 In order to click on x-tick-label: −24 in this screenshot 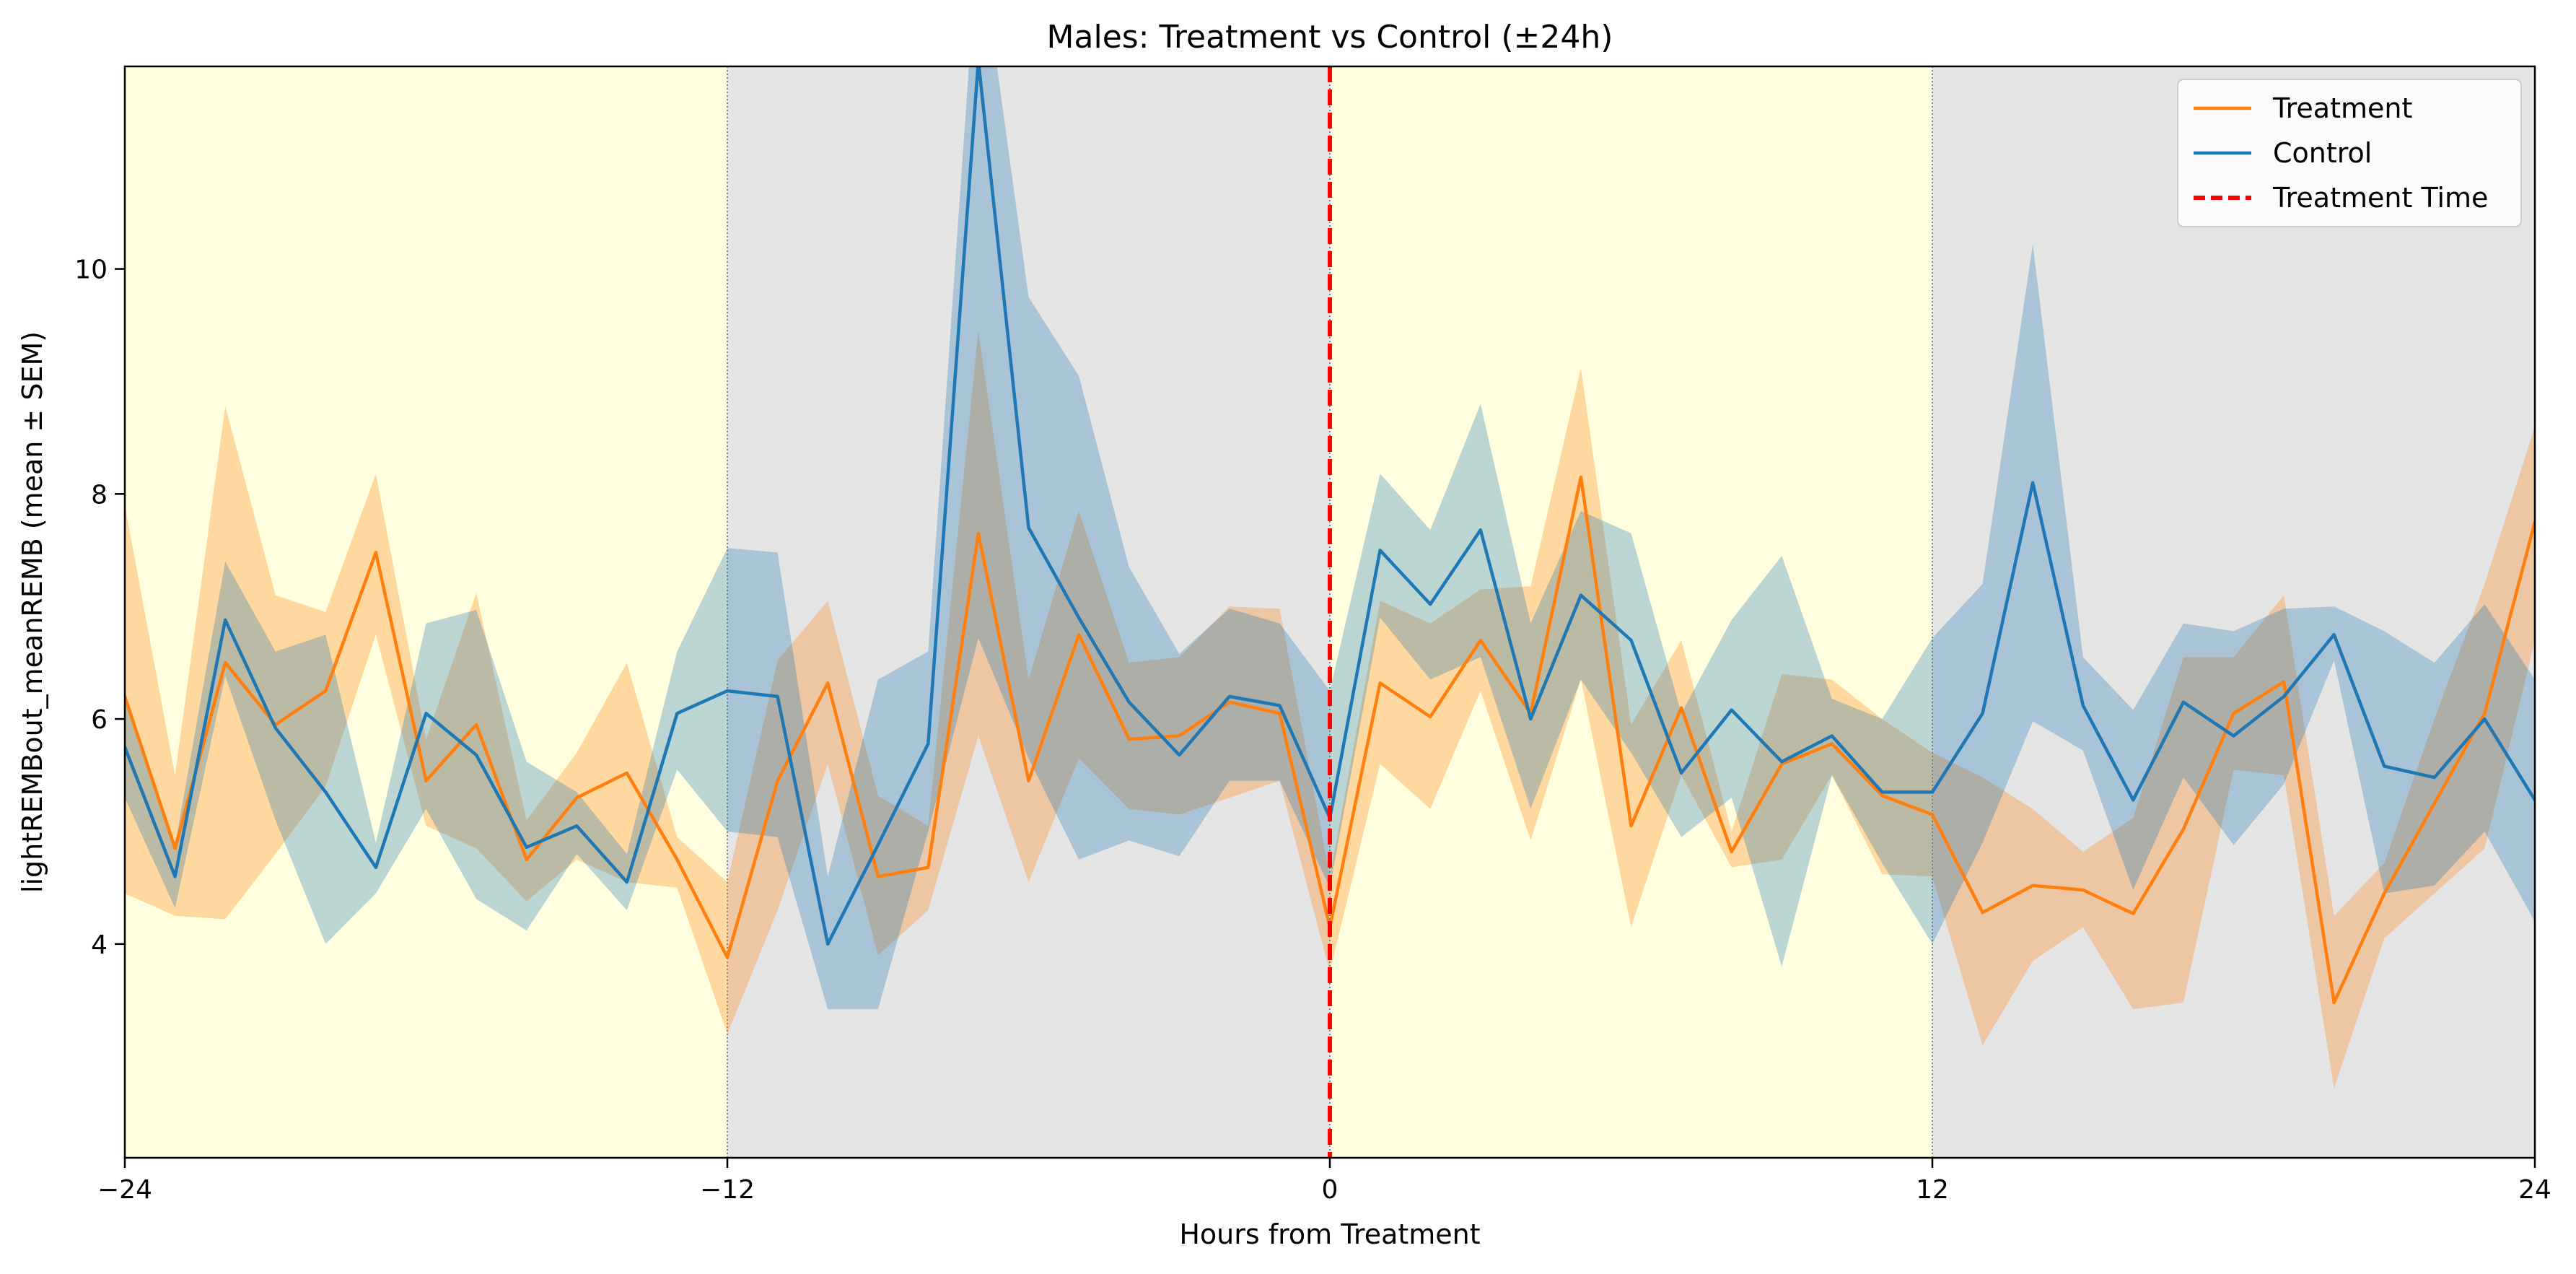, I will do `click(124, 1190)`.